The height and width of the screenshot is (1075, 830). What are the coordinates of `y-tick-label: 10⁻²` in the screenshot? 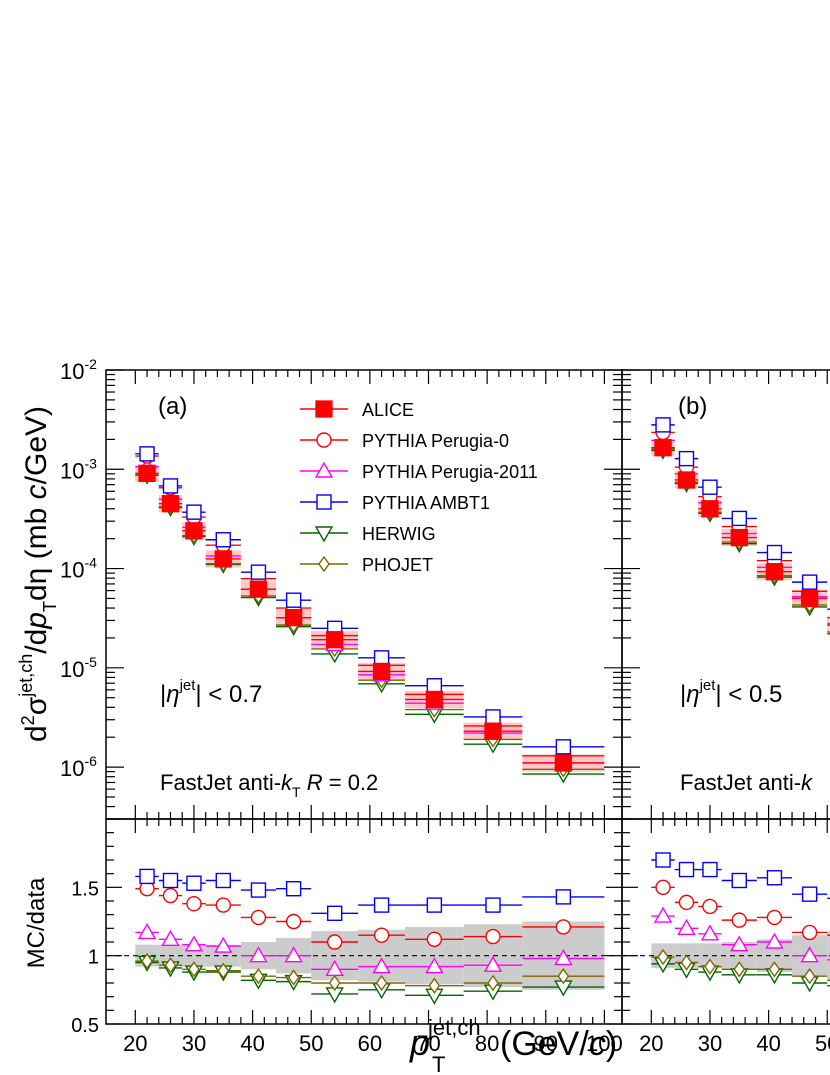 It's located at (78, 370).